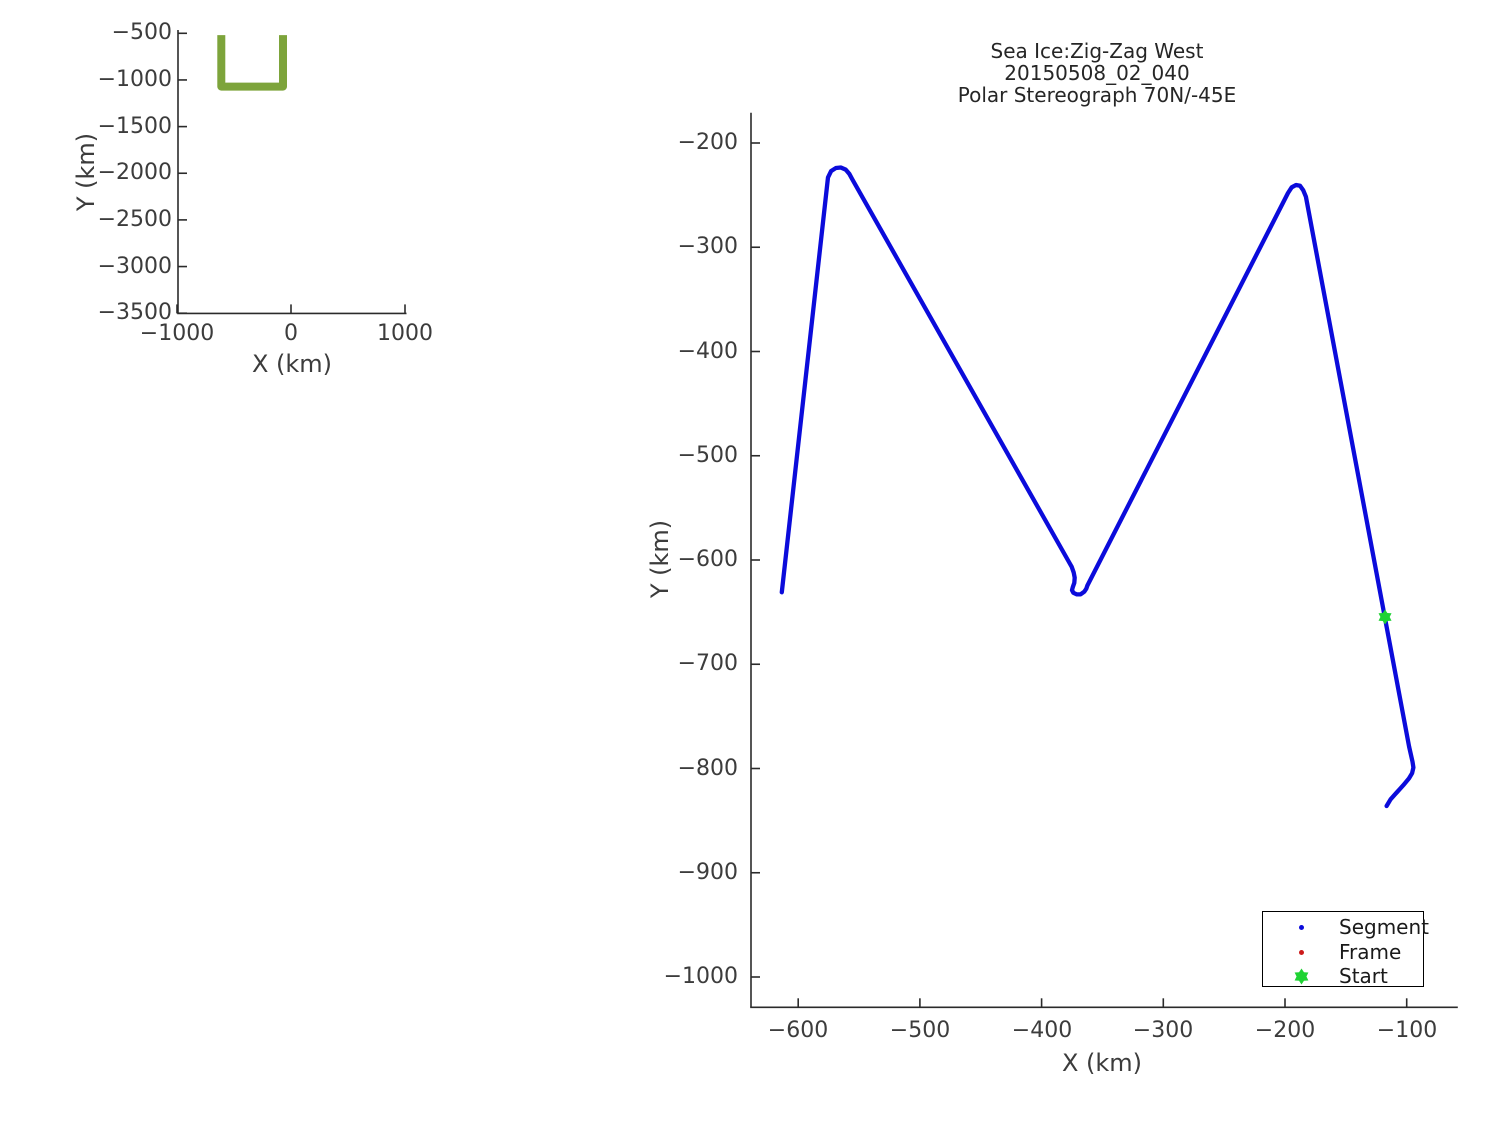  Describe the element at coordinates (134, 266) in the screenshot. I see `overview-y-tick: −3000` at that location.